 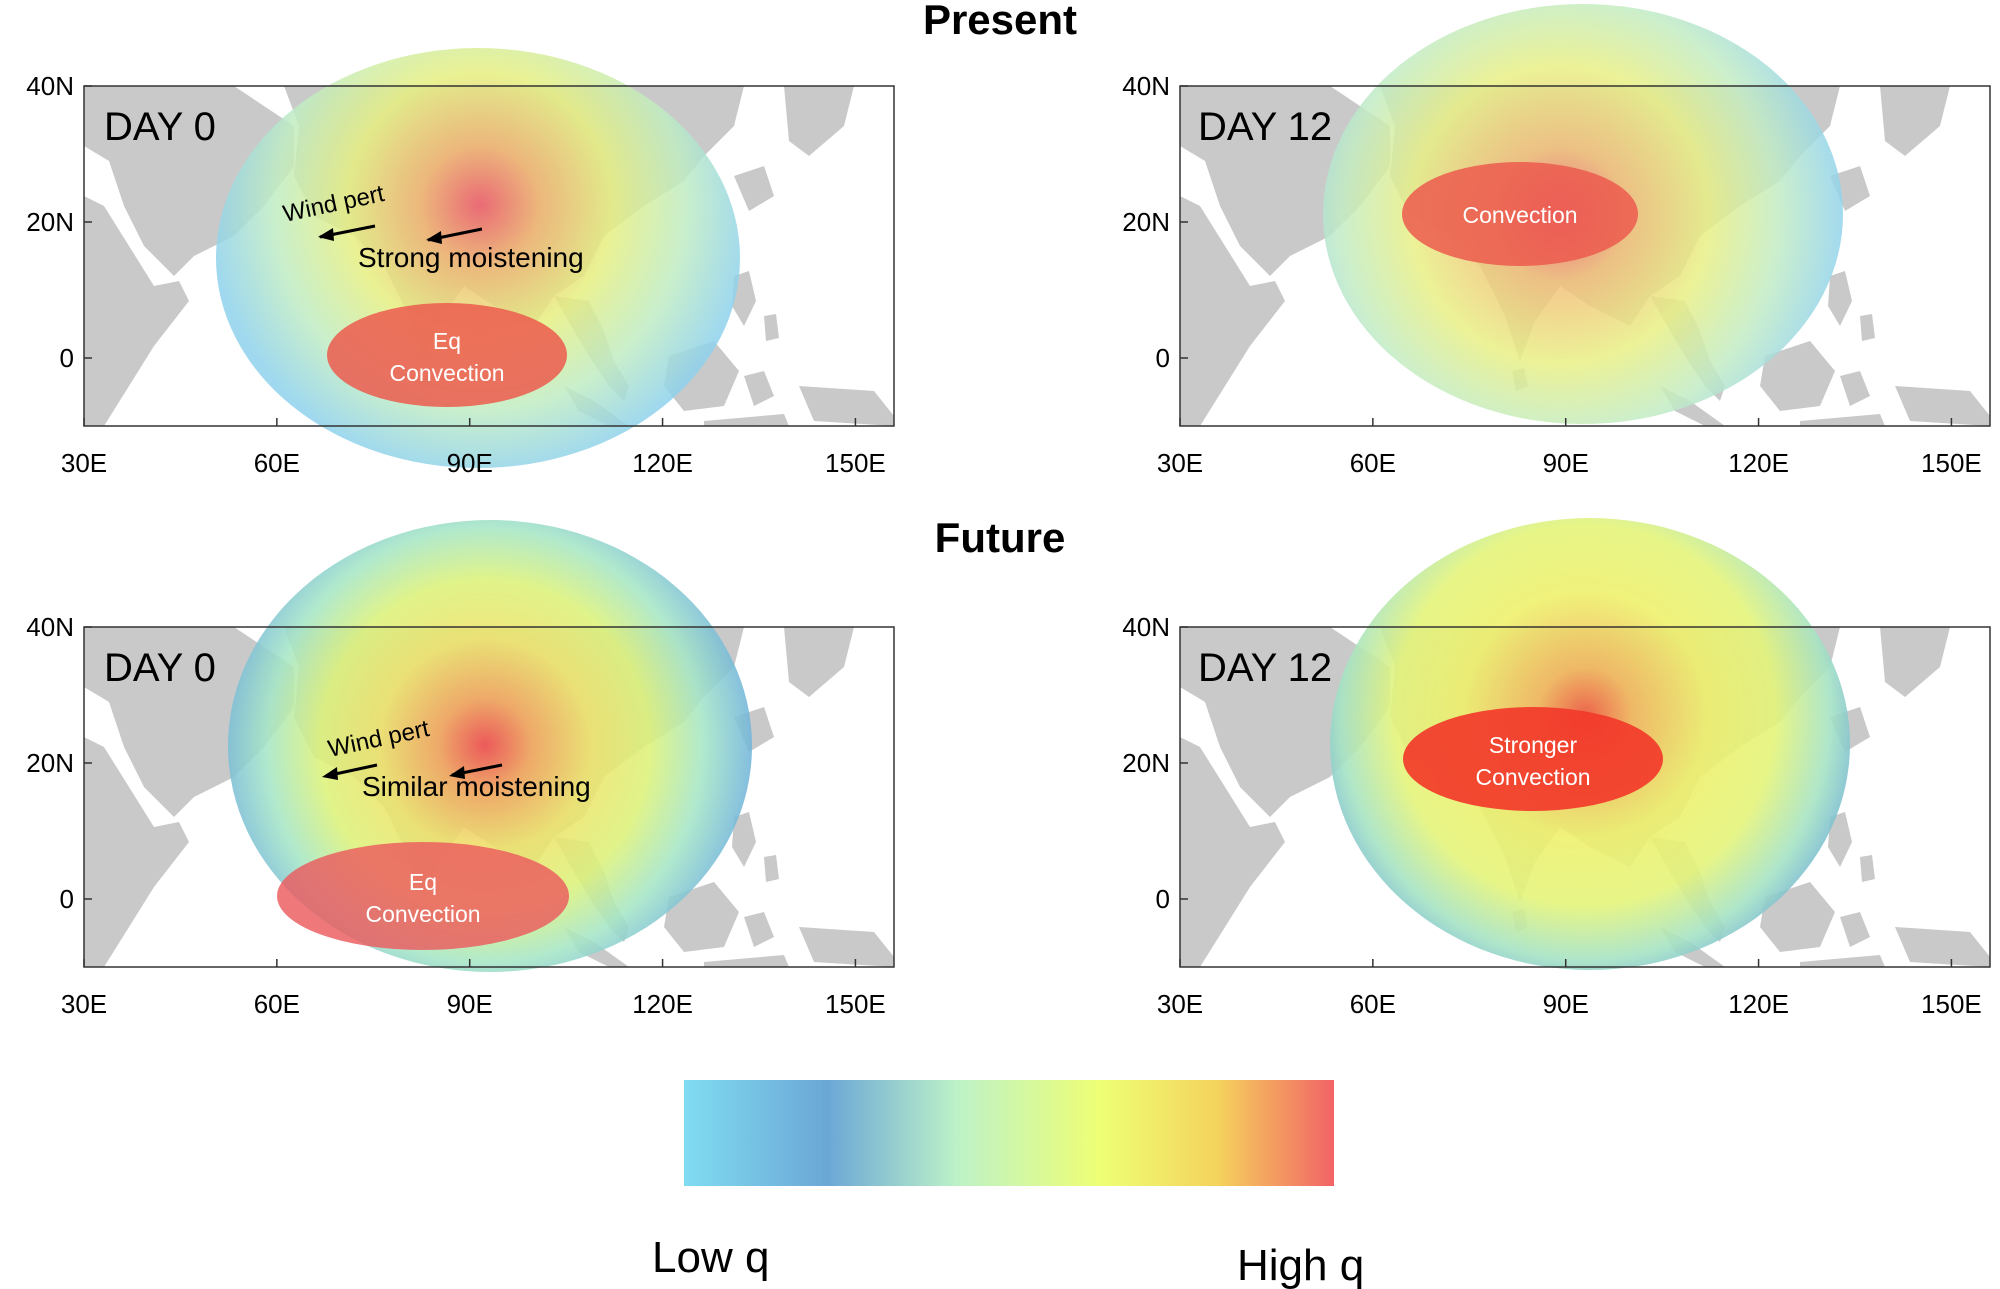 What do you see at coordinates (1009, 1133) in the screenshot?
I see `colorbar` at bounding box center [1009, 1133].